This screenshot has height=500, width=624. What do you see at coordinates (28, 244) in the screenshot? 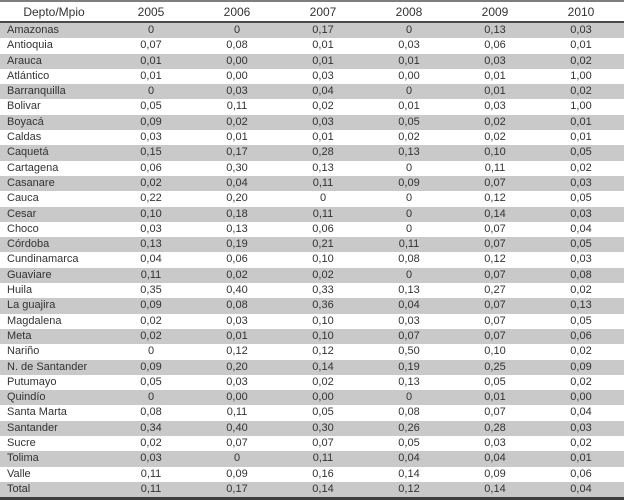
I see `row-label: Córdoba` at bounding box center [28, 244].